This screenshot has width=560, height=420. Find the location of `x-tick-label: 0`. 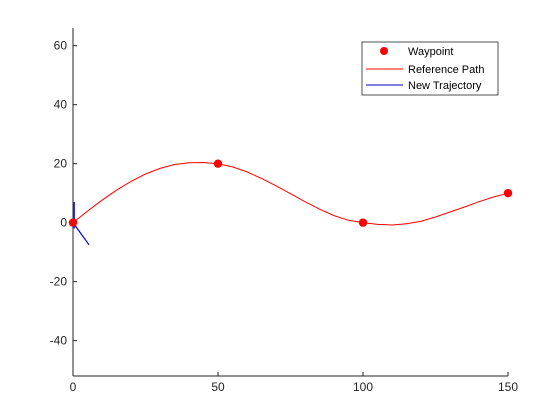

x-tick-label: 0 is located at coordinates (73, 387).